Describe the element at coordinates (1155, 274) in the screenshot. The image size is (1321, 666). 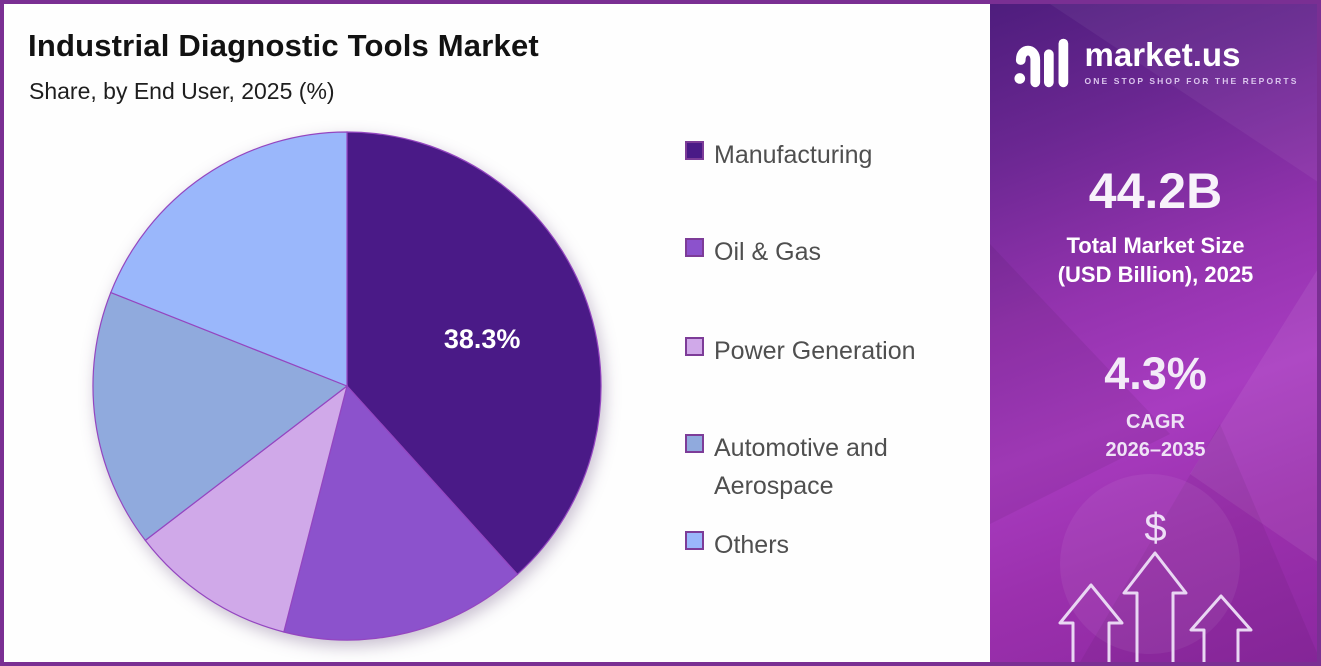
I see `market-size-label-line2: (USD Billion), 2025` at that location.